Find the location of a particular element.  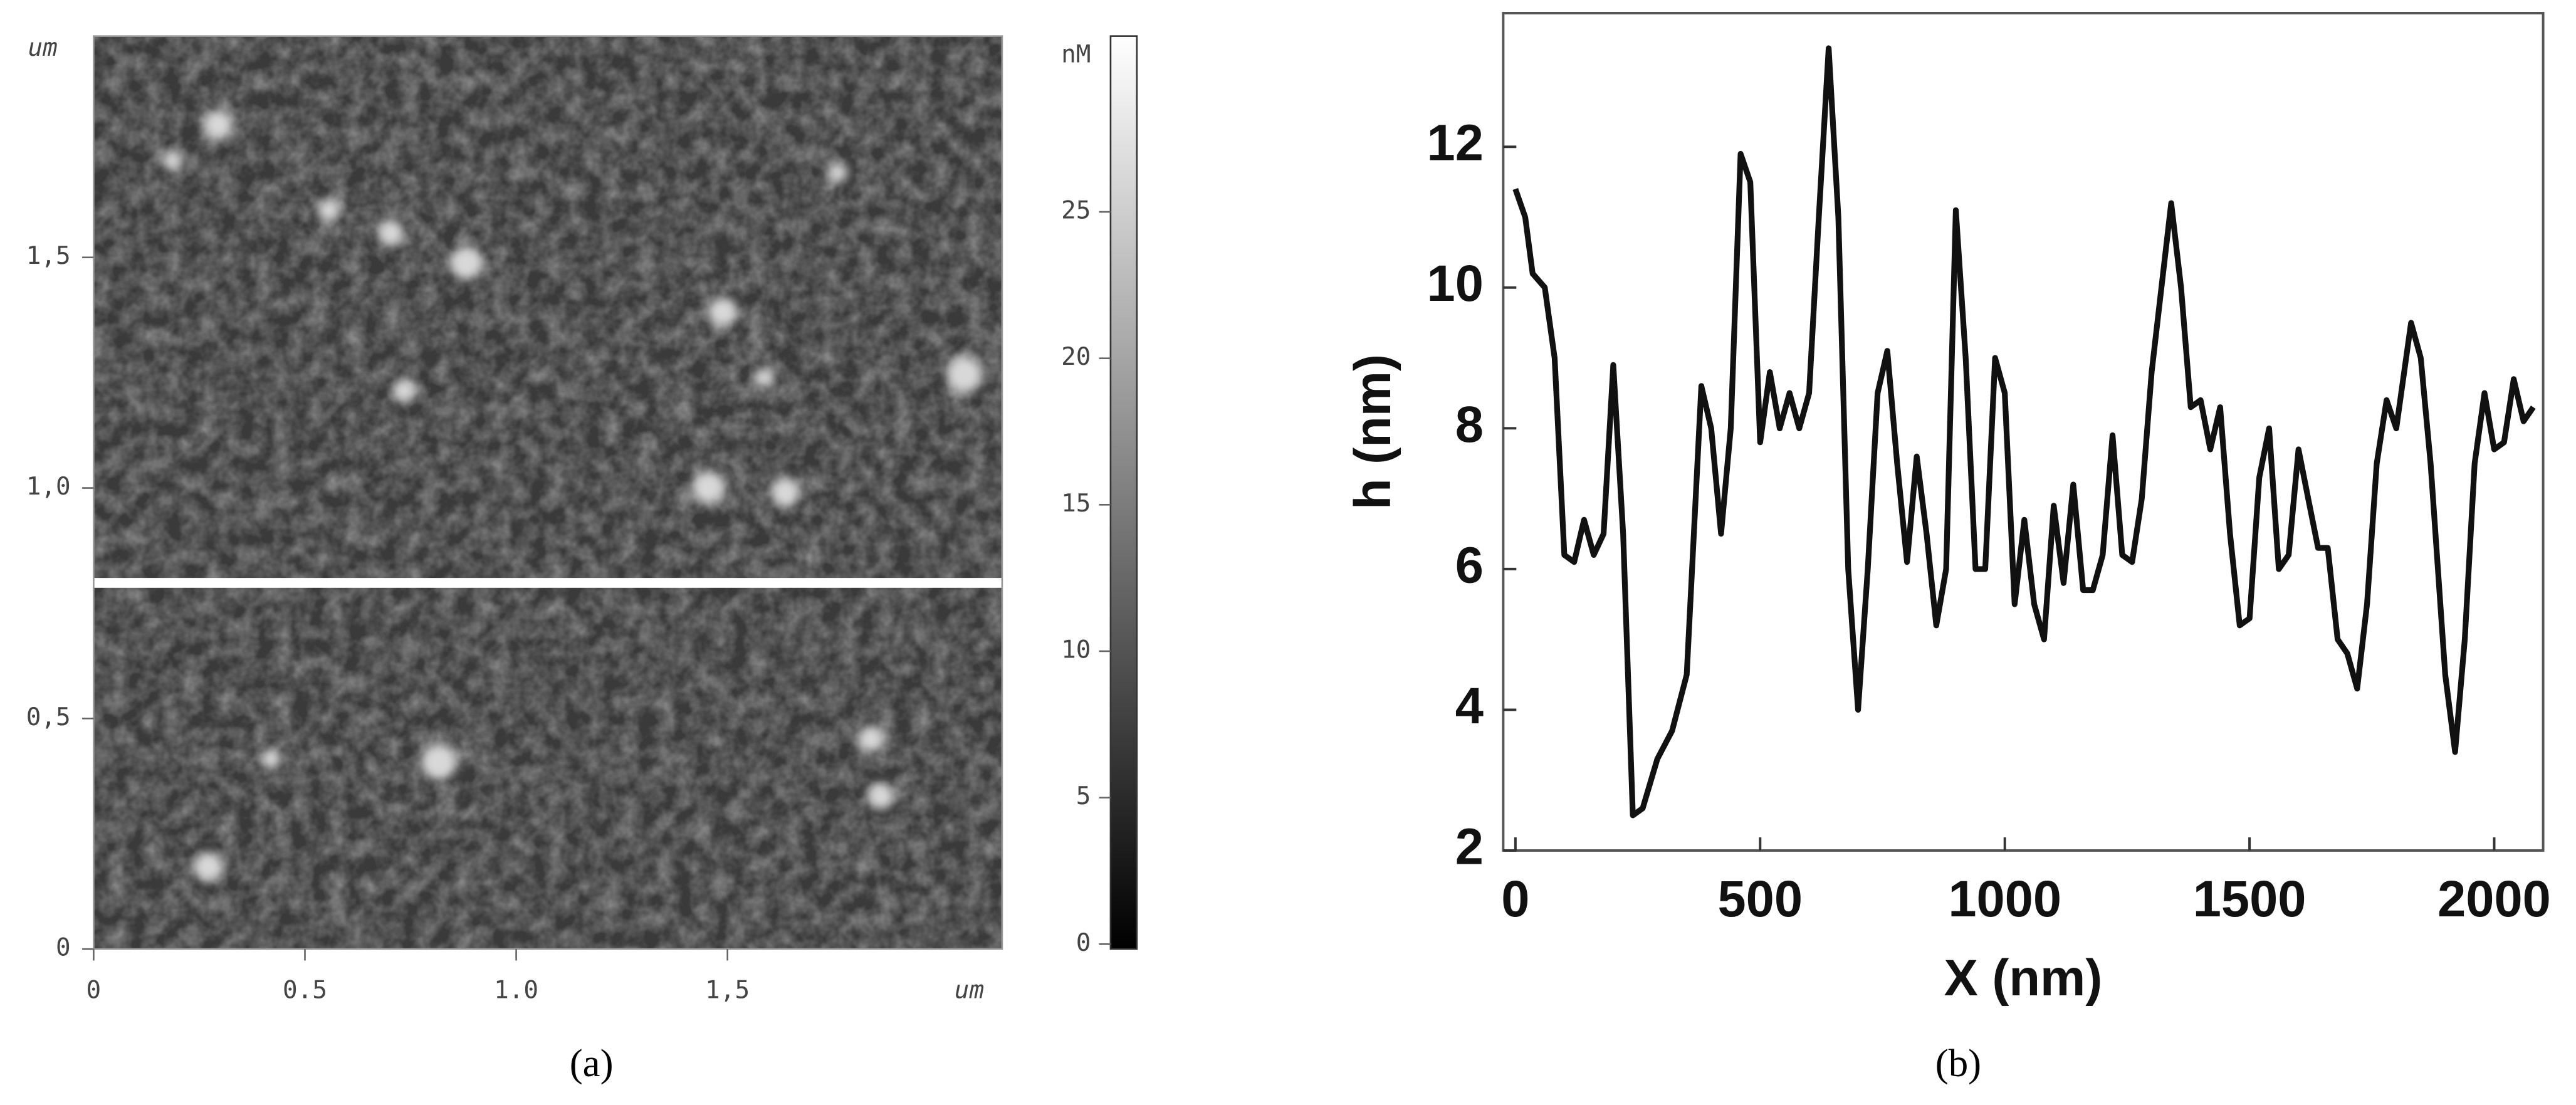

colorbar-tick-label: 0 is located at coordinates (1083, 943).